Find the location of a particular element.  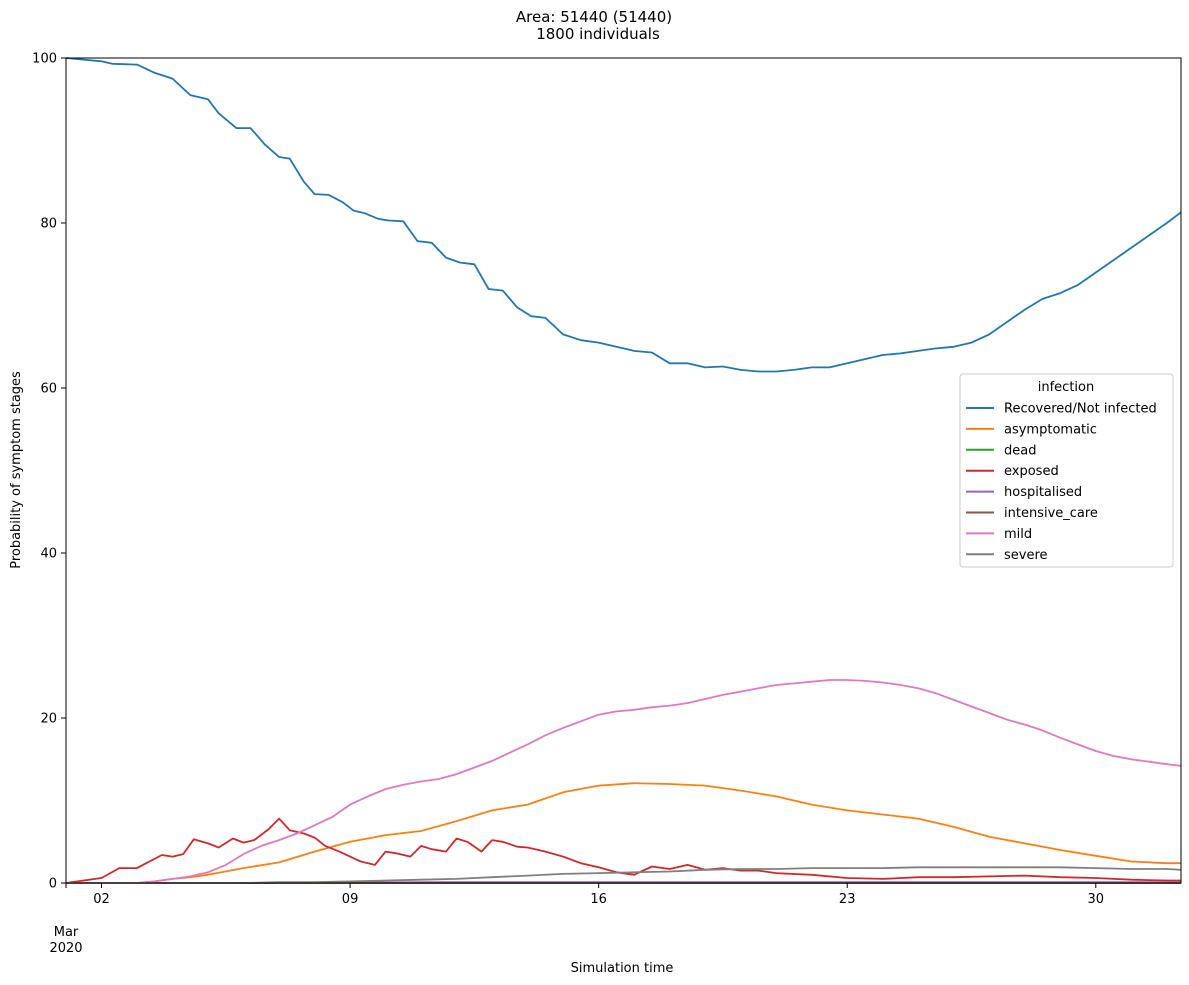

y-axis-label: Probability of symptom stages is located at coordinates (16, 470).